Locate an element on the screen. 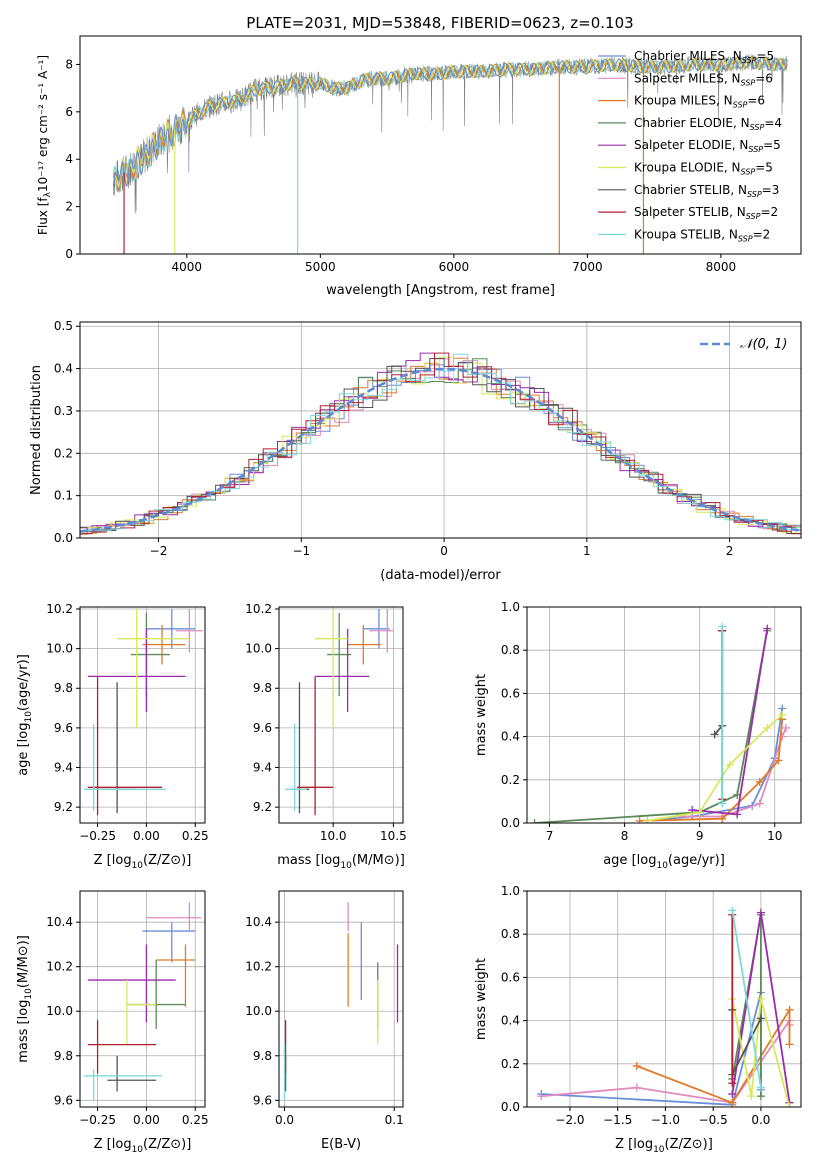  x-tick-label: 0 is located at coordinates (444, 551).